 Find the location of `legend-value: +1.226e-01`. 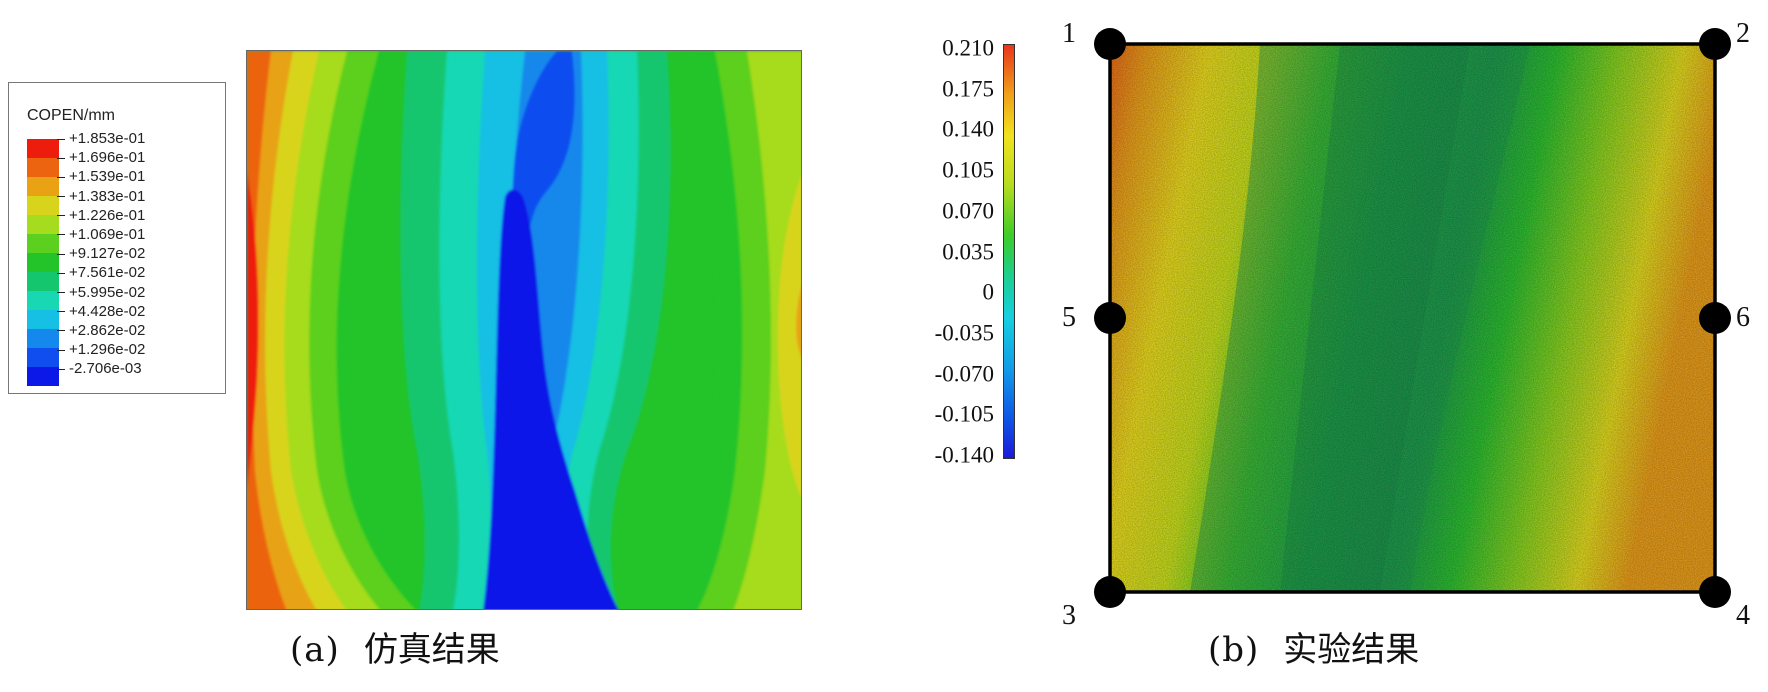

legend-value: +1.226e-01 is located at coordinates (101, 215).